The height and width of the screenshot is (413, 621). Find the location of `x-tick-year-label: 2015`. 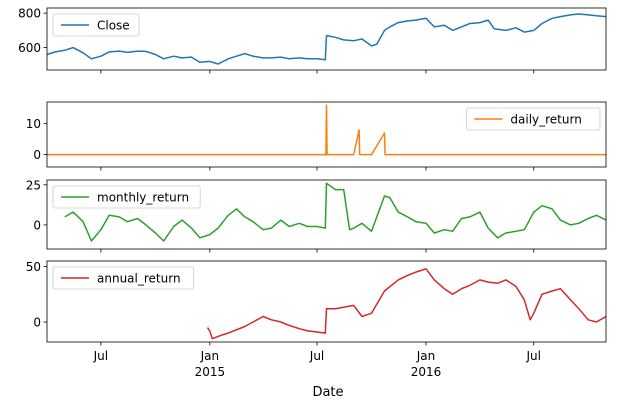

x-tick-year-label: 2015 is located at coordinates (210, 372).